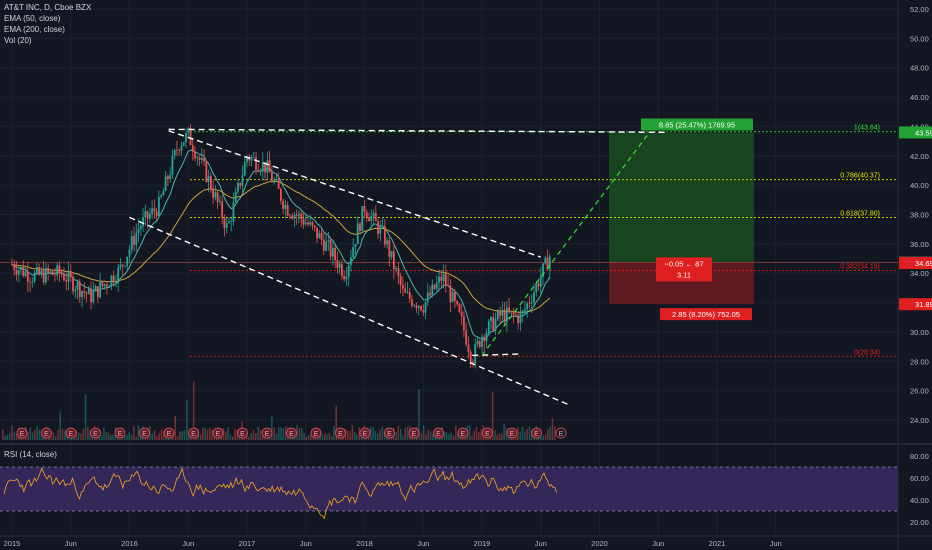 The image size is (932, 550). What do you see at coordinates (717, 543) in the screenshot?
I see `x-tick-12: 2021` at bounding box center [717, 543].